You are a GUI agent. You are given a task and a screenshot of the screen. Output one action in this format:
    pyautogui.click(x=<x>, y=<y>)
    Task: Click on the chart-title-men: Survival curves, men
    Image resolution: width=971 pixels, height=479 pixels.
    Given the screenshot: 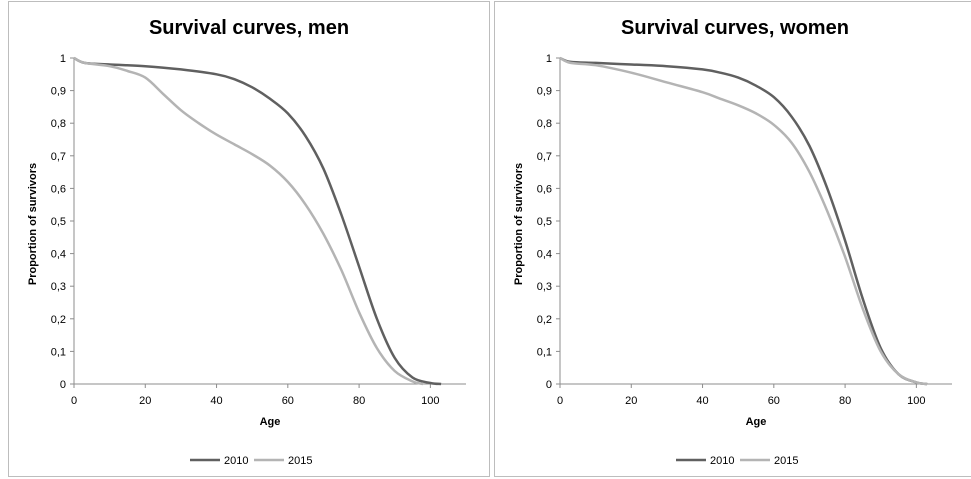 What is the action you would take?
    pyautogui.click(x=249, y=28)
    